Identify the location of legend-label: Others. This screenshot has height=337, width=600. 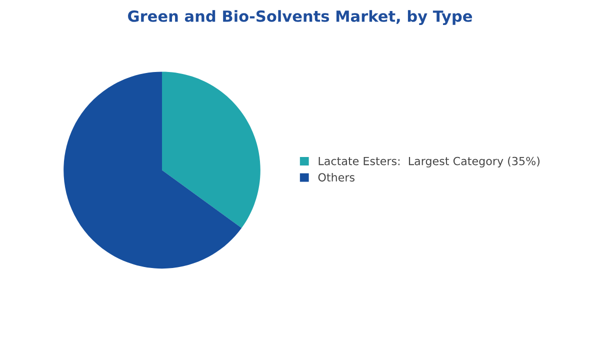
(336, 177).